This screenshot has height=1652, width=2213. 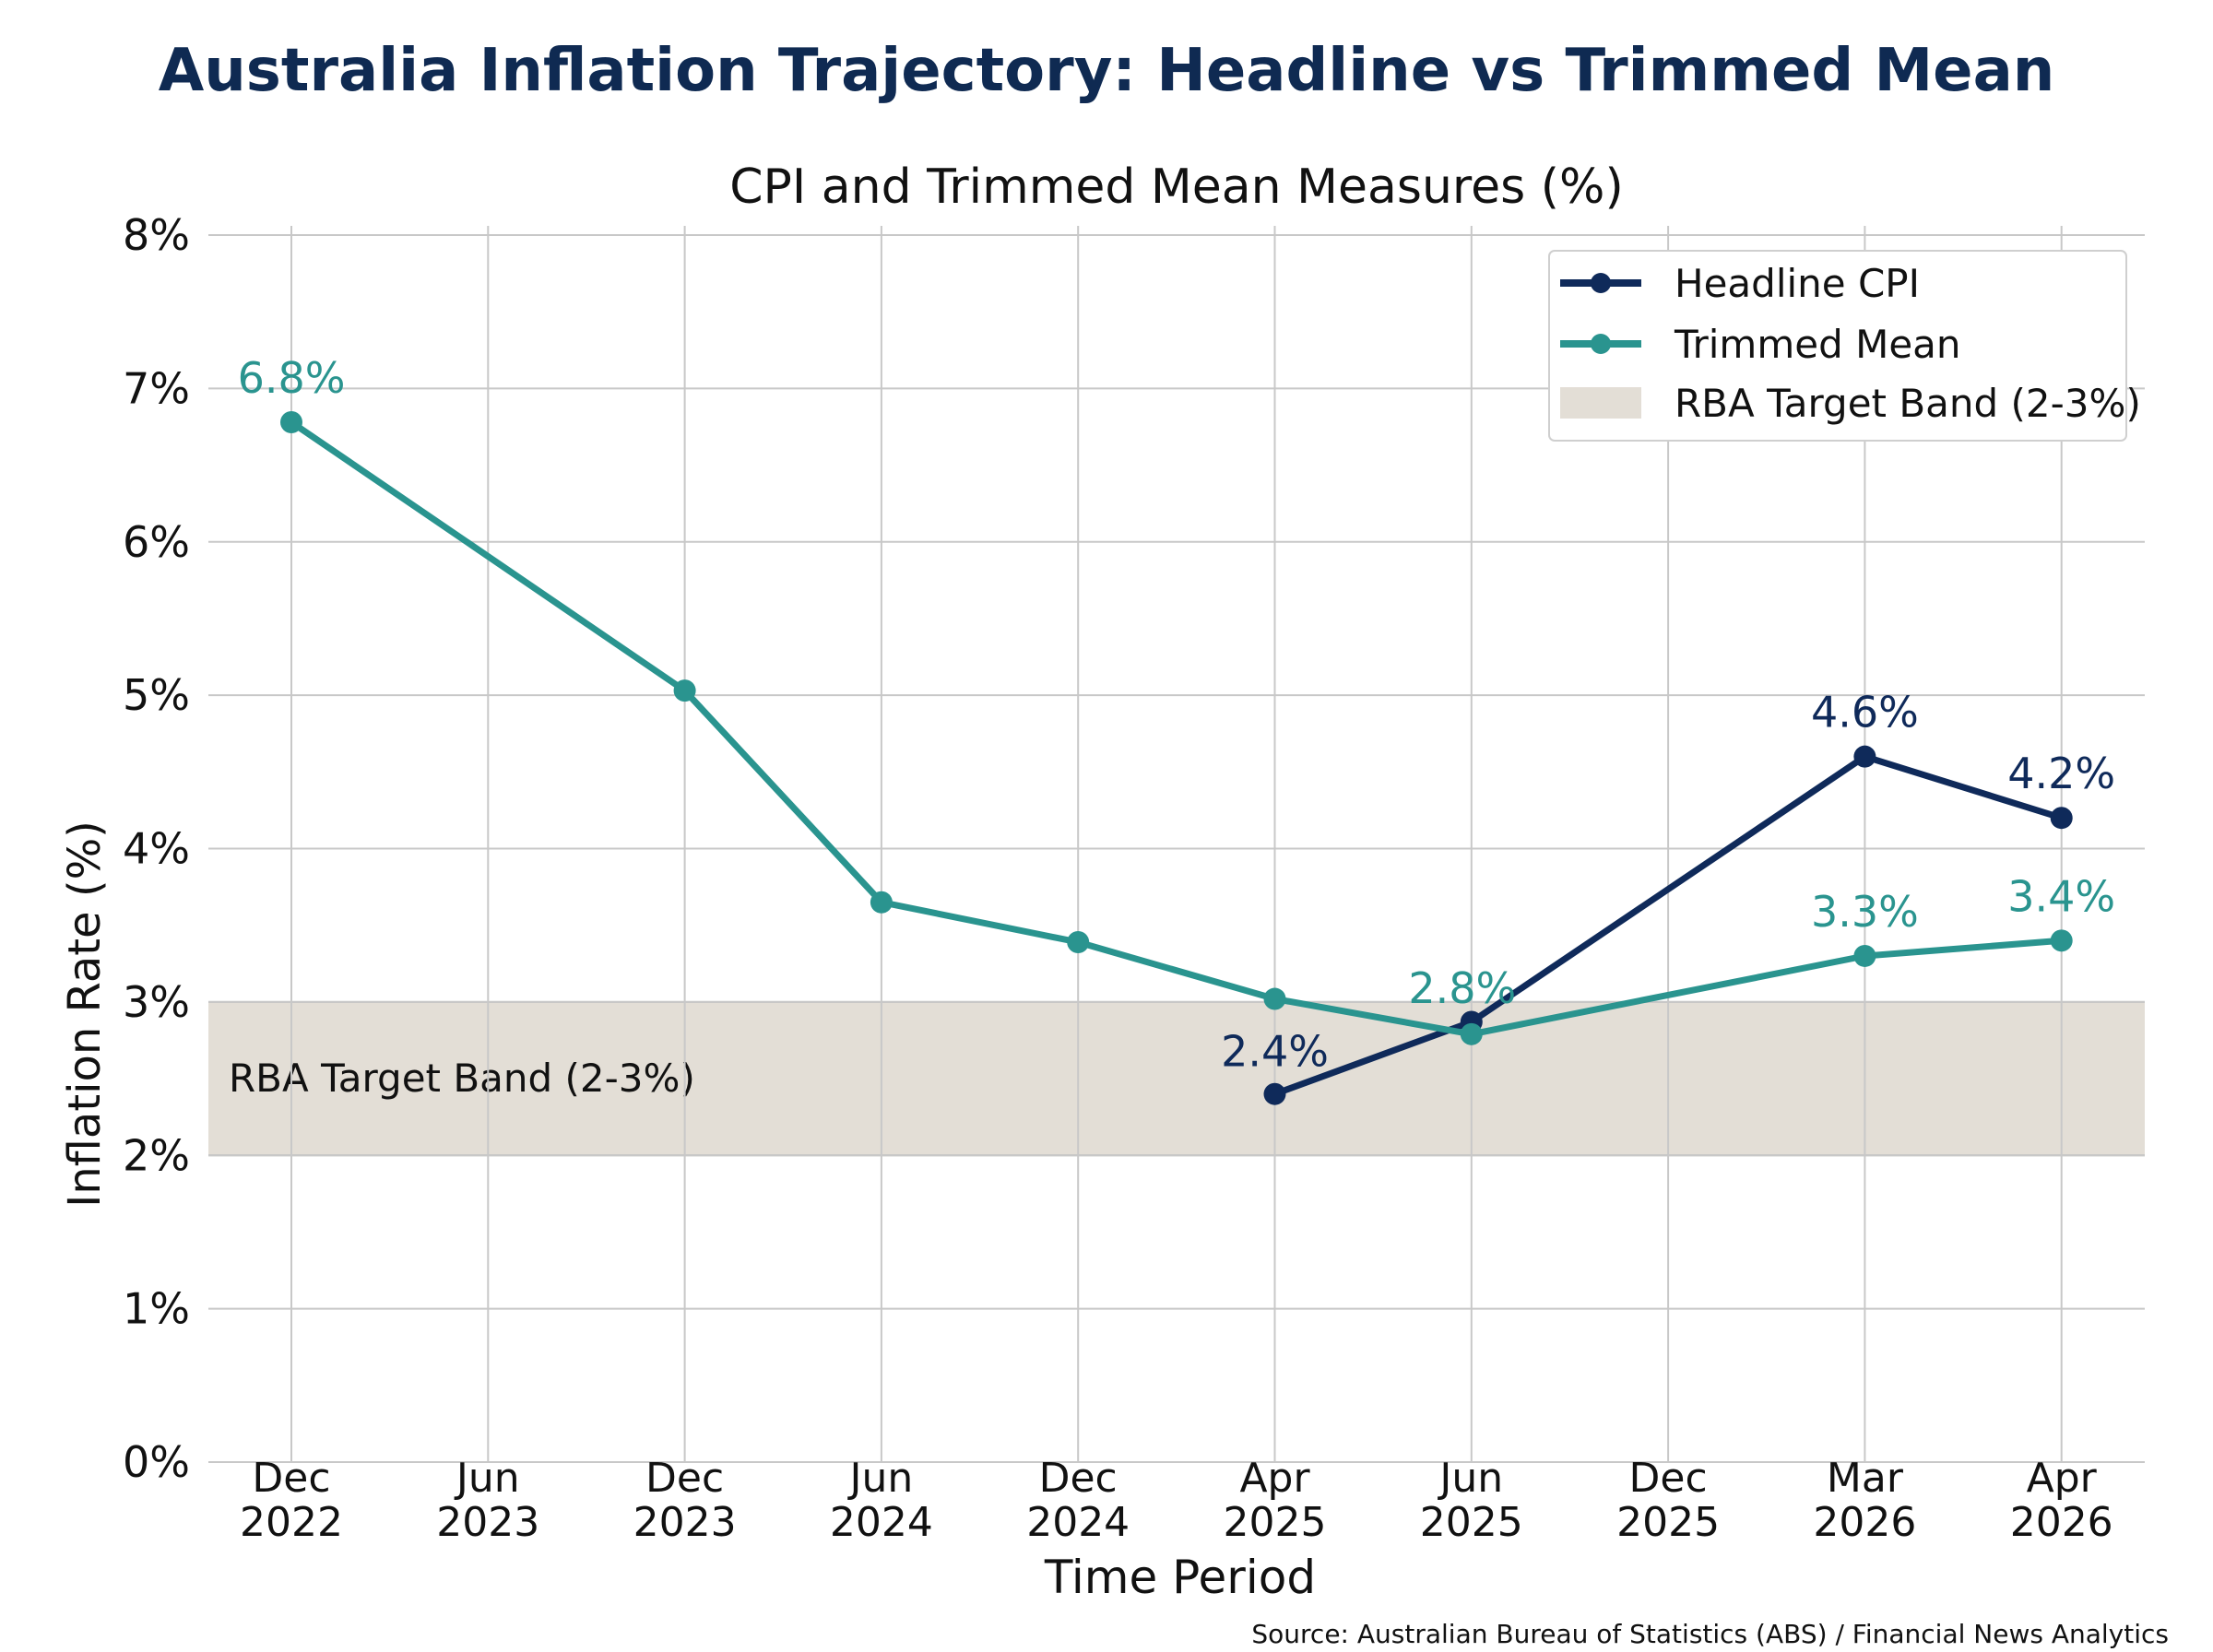 What do you see at coordinates (156, 388) in the screenshot?
I see `y-tick-label: 7%` at bounding box center [156, 388].